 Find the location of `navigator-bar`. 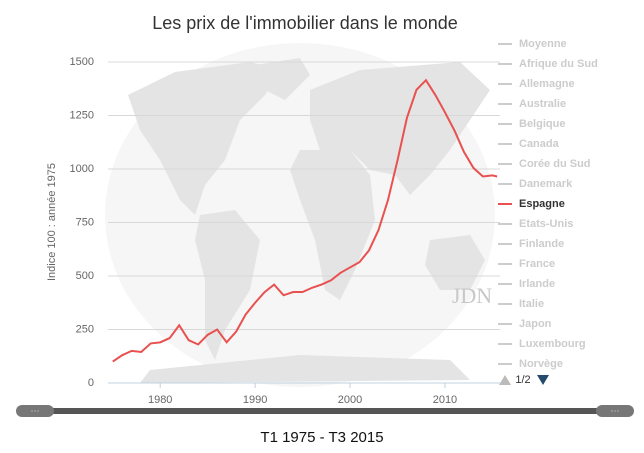

navigator-bar is located at coordinates (322, 411).